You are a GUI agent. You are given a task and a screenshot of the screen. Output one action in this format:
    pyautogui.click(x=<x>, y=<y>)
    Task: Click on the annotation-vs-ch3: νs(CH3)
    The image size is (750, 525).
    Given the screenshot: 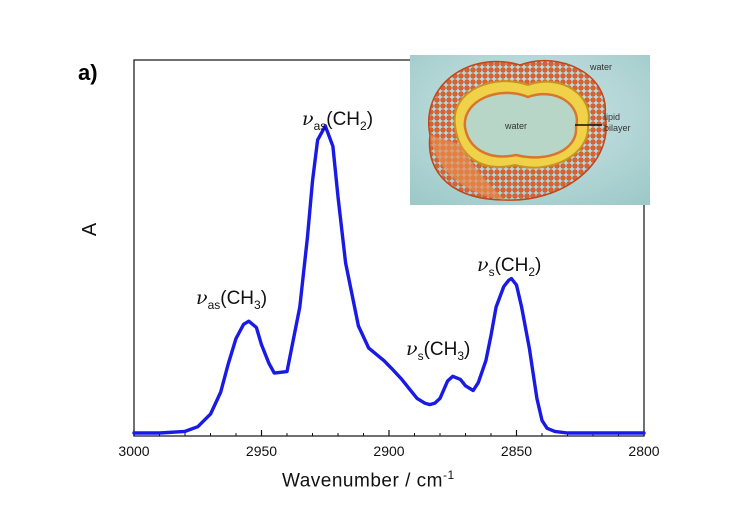 What is the action you would take?
    pyautogui.click(x=438, y=350)
    